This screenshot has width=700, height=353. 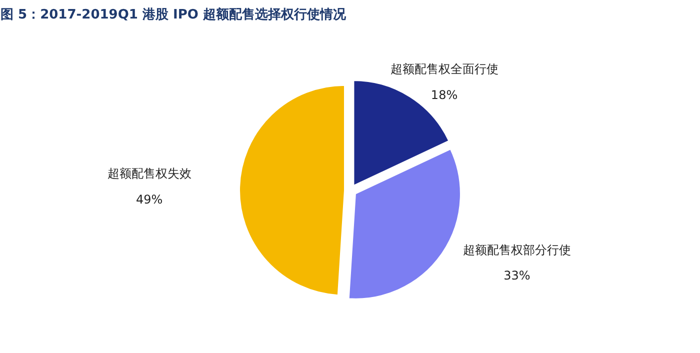 What do you see at coordinates (444, 95) in the screenshot?
I see `data-label: 18%` at bounding box center [444, 95].